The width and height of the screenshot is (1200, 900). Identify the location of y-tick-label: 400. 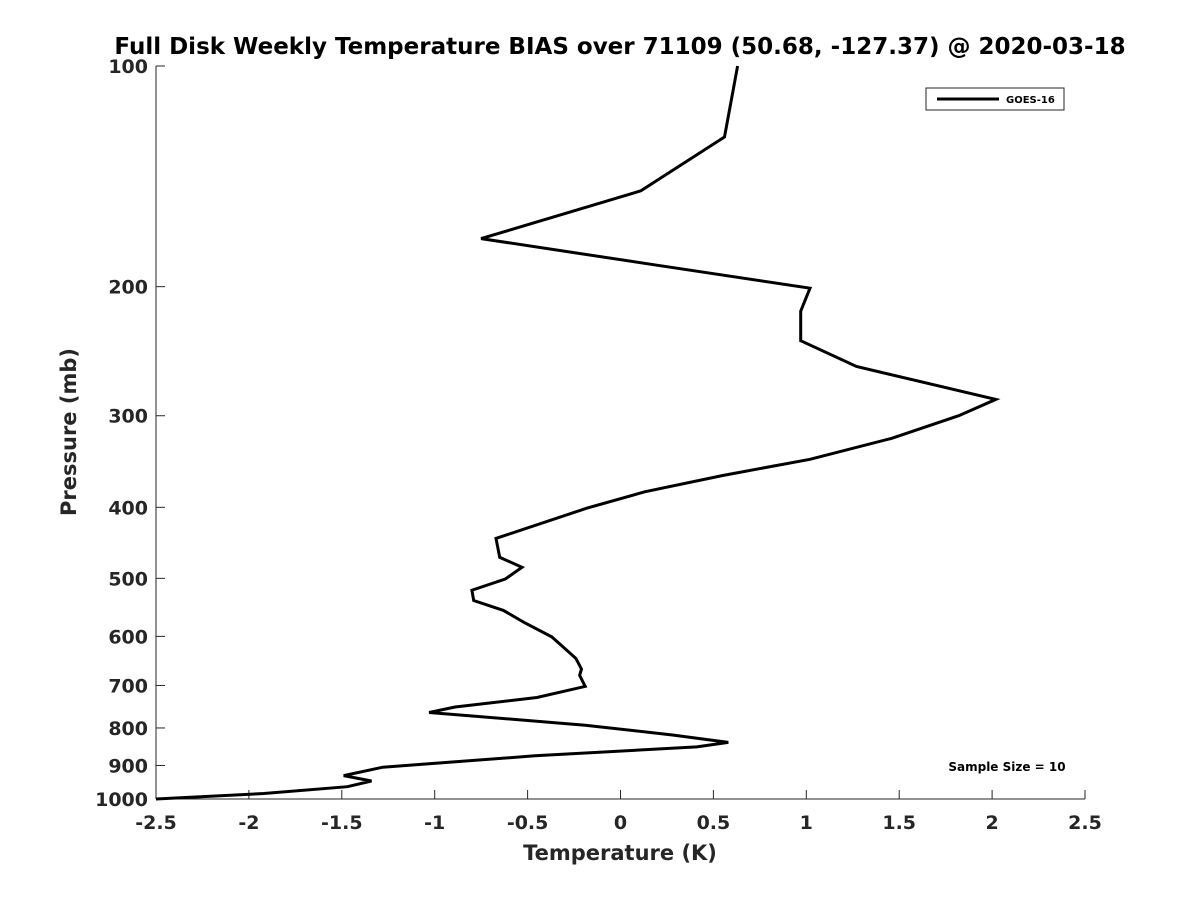
(128, 508).